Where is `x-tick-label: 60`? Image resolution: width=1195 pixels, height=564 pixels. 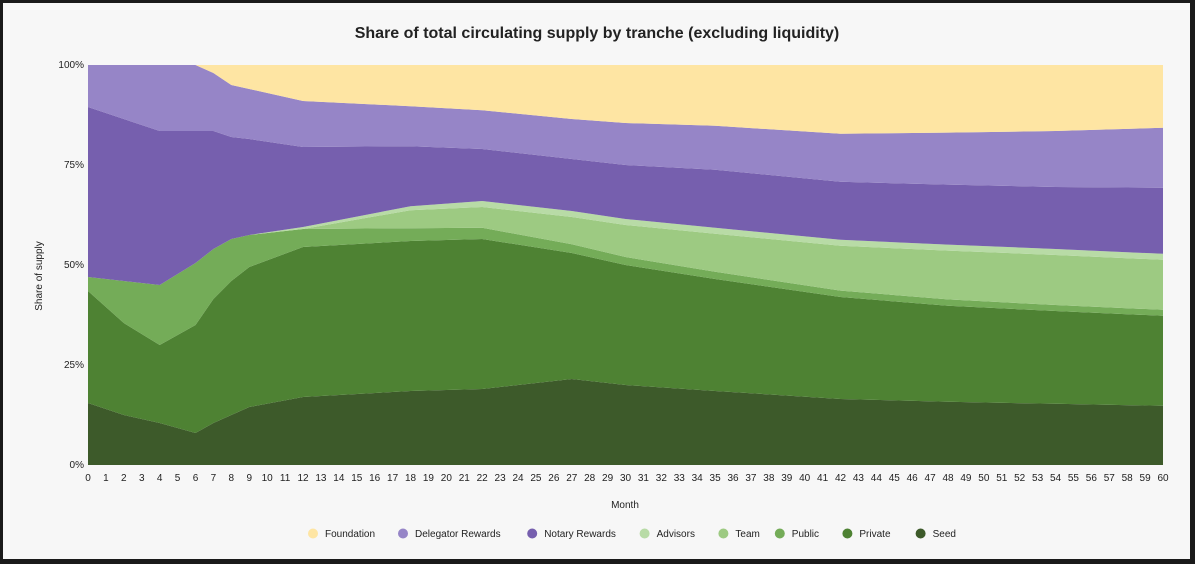 x-tick-label: 60 is located at coordinates (1163, 478).